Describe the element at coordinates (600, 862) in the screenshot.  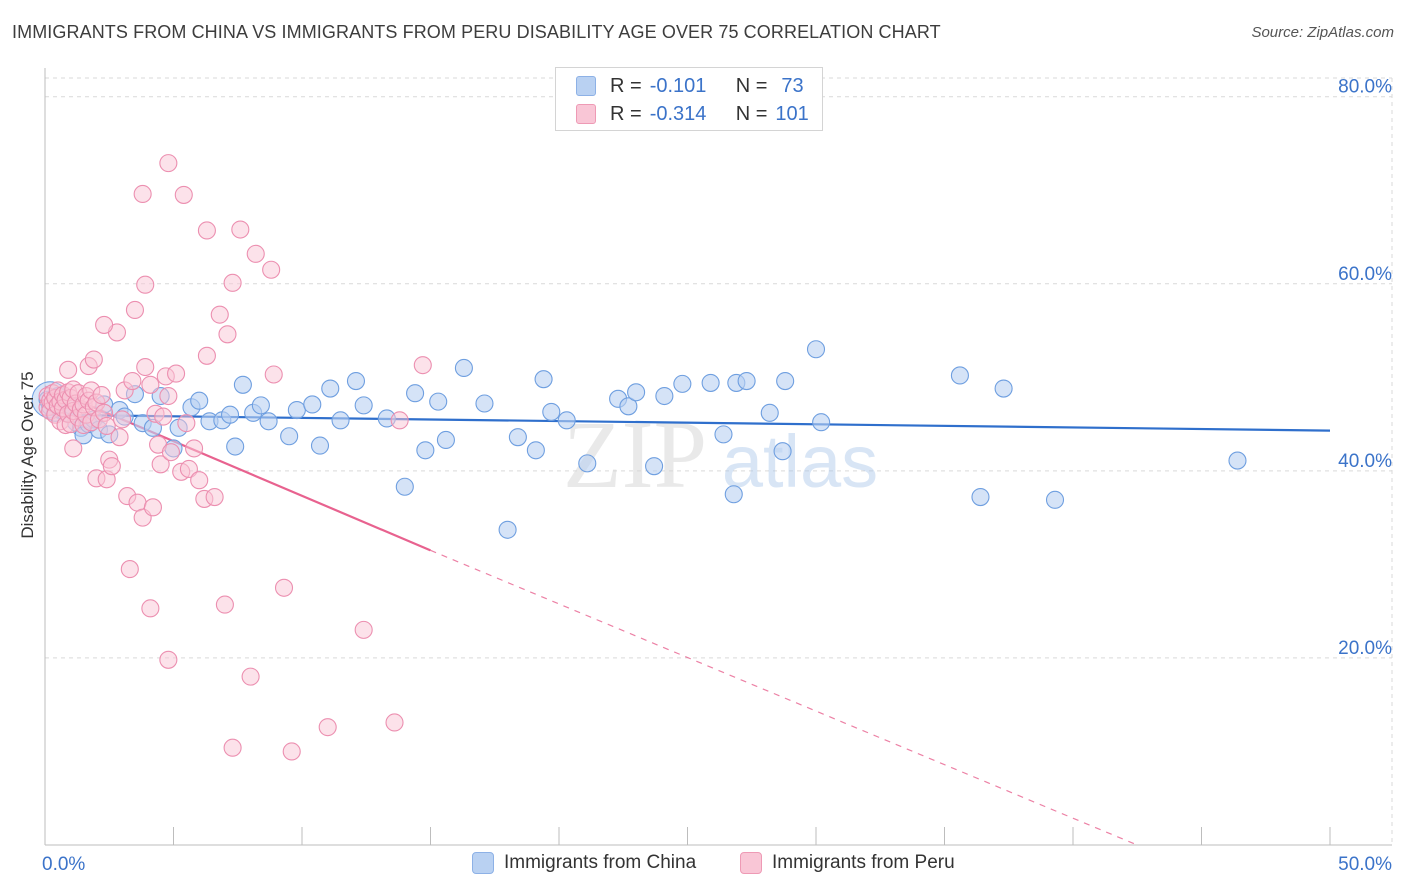
I see `bottom-legend-label-china: Immigrants from China` at that location.